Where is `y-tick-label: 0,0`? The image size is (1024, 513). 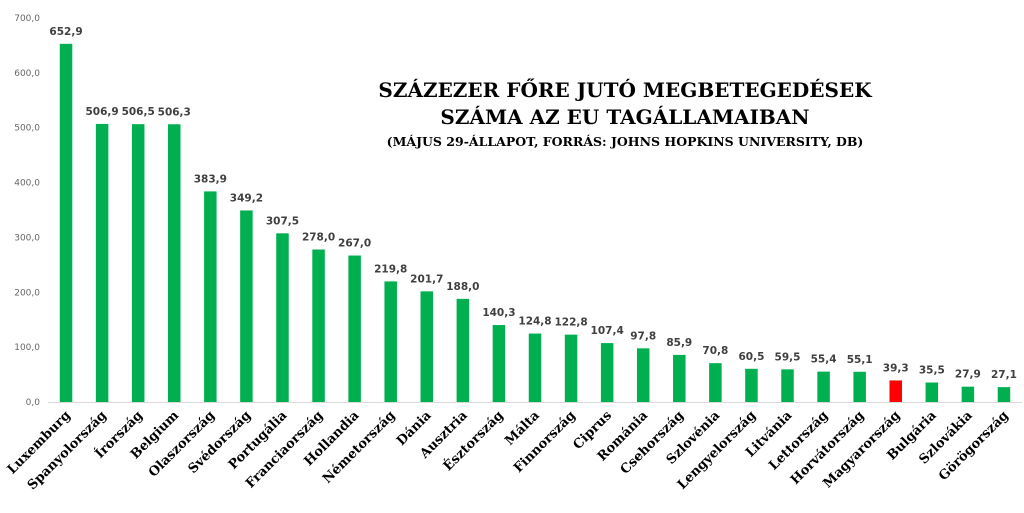
y-tick-label: 0,0 is located at coordinates (33, 403).